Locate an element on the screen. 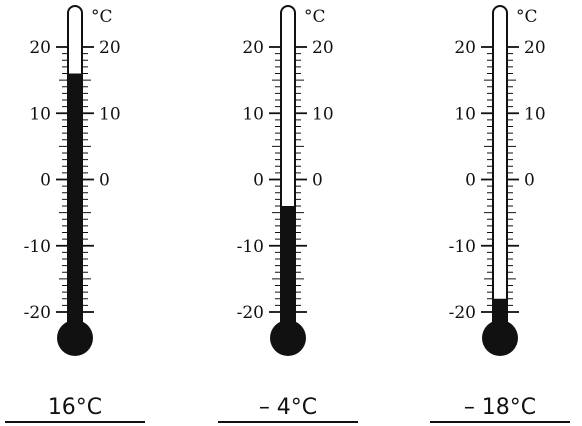 Image resolution: width=582 pixels, height=426 pixels. thermometer-1-right-label-0: 0 is located at coordinates (104, 181).